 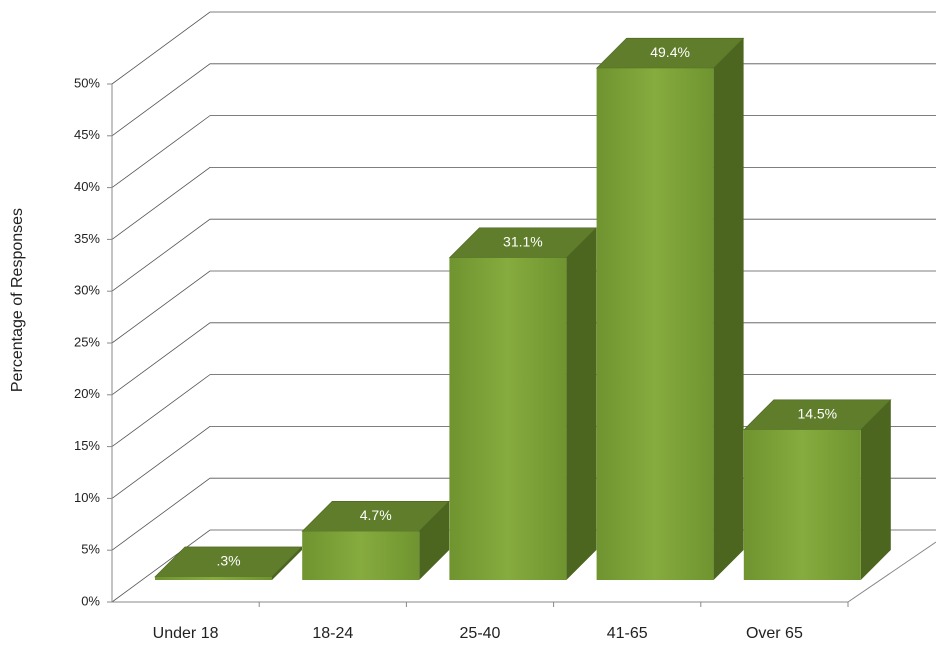 What do you see at coordinates (87, 393) in the screenshot?
I see `y-tick-label: 20%` at bounding box center [87, 393].